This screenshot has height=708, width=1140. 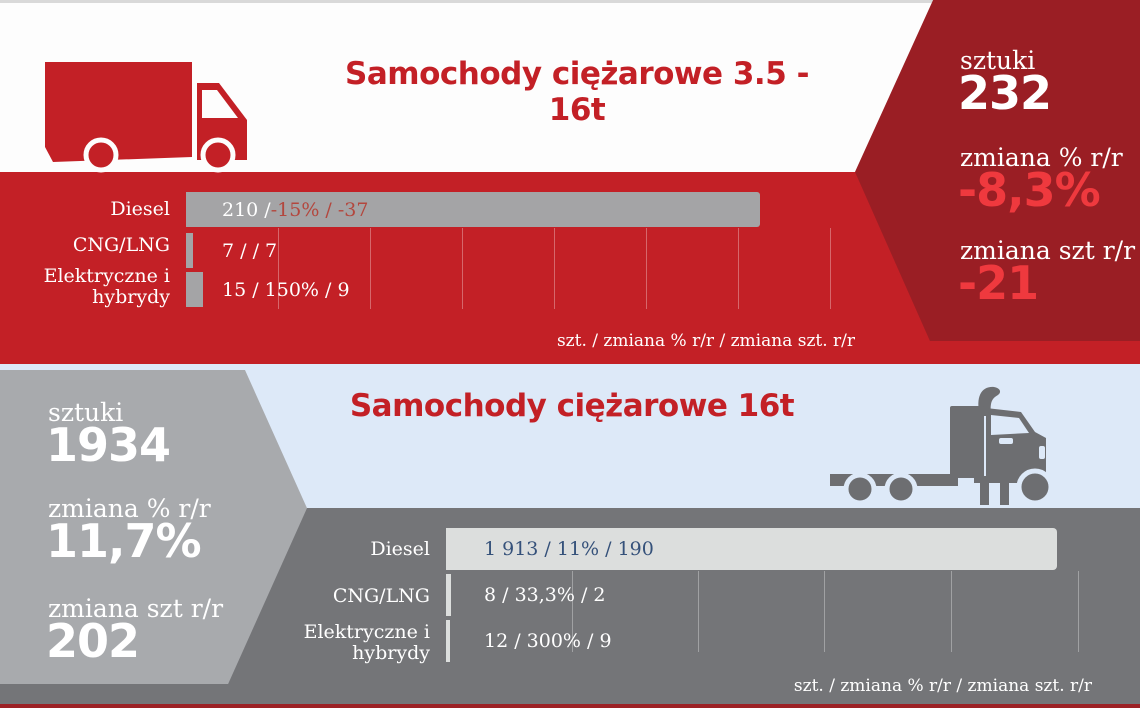 I want to click on bottom-stat-pct-value: 11,7%, so click(x=124, y=541).